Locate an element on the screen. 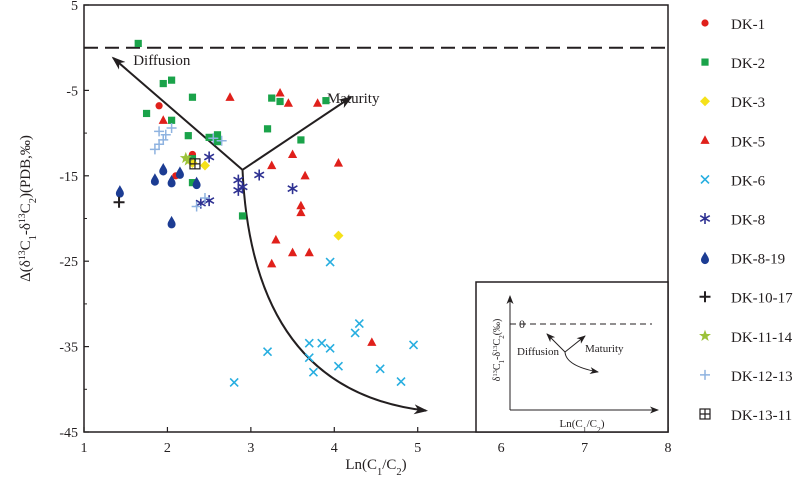 The height and width of the screenshot is (493, 809). inset-maturity-label: Maturity is located at coordinates (604, 349).